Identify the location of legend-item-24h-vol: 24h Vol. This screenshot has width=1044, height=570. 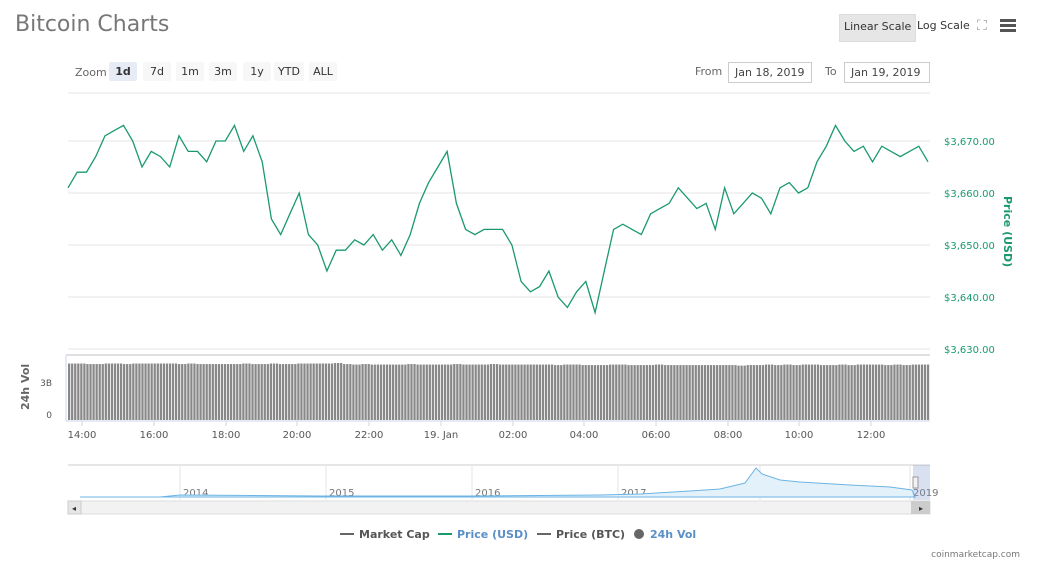
(665, 534).